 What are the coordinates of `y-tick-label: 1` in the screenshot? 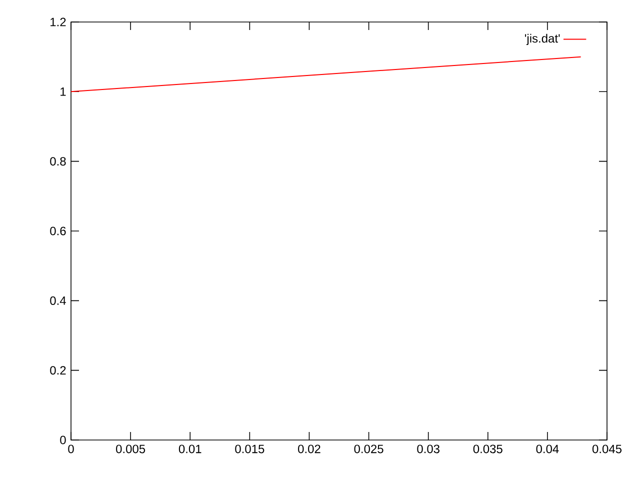 It's located at (63, 92).